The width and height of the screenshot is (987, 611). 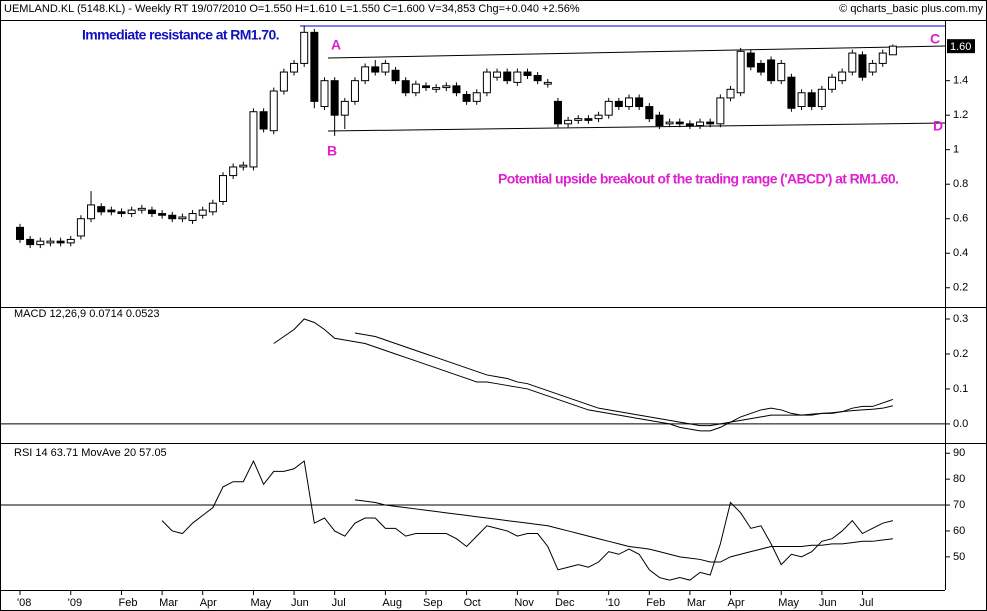 I want to click on annotation: A, so click(x=336, y=45).